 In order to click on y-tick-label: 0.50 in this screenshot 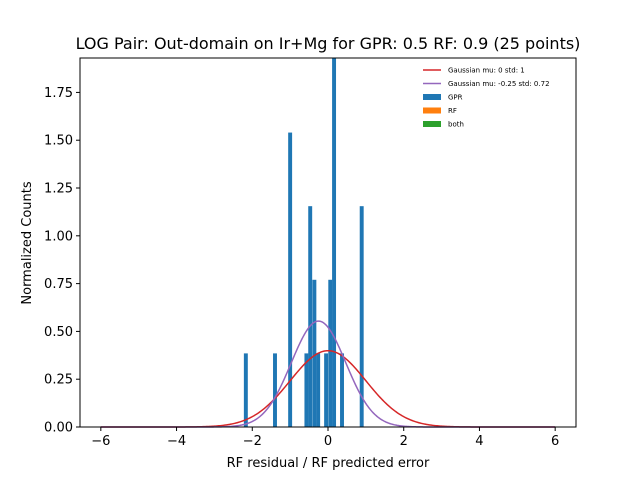, I will do `click(58, 332)`.